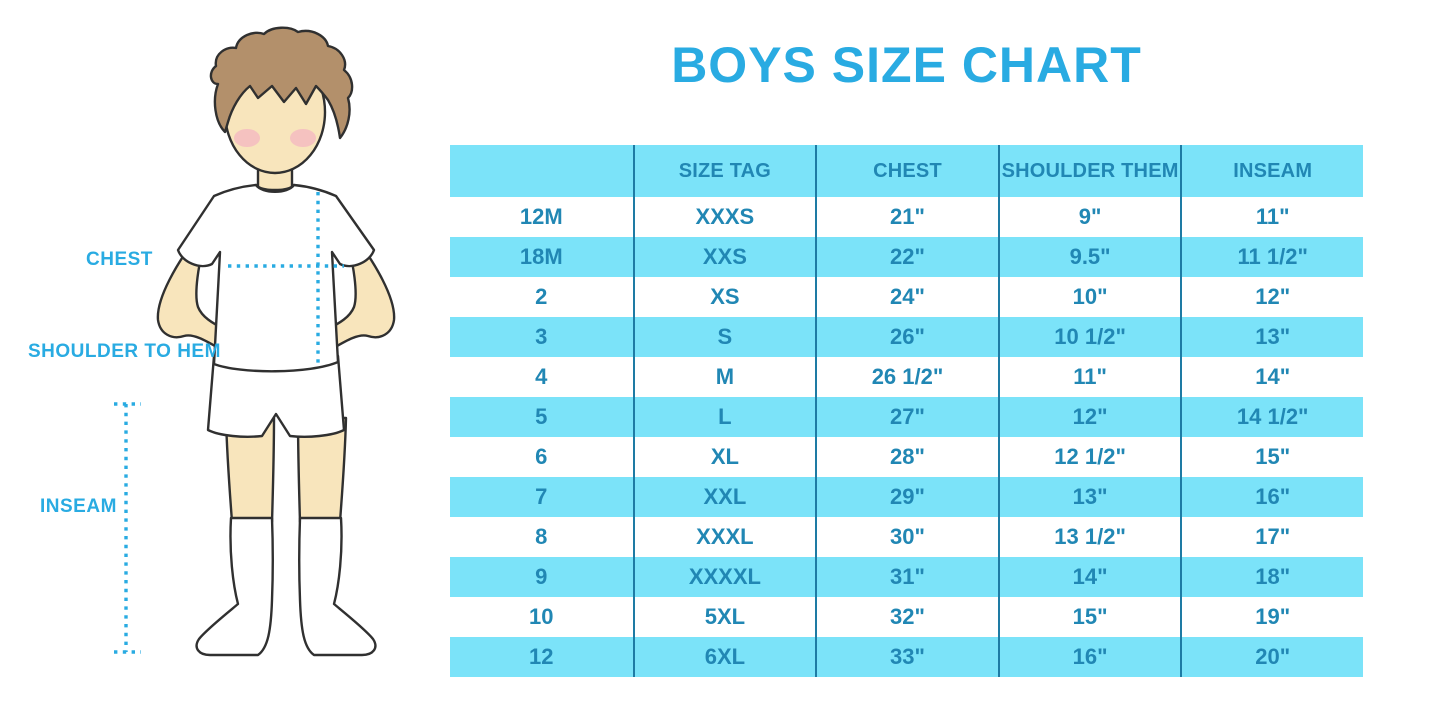 The width and height of the screenshot is (1445, 723). I want to click on table-row: 12 6XL 33" 16" 20", so click(906, 657).